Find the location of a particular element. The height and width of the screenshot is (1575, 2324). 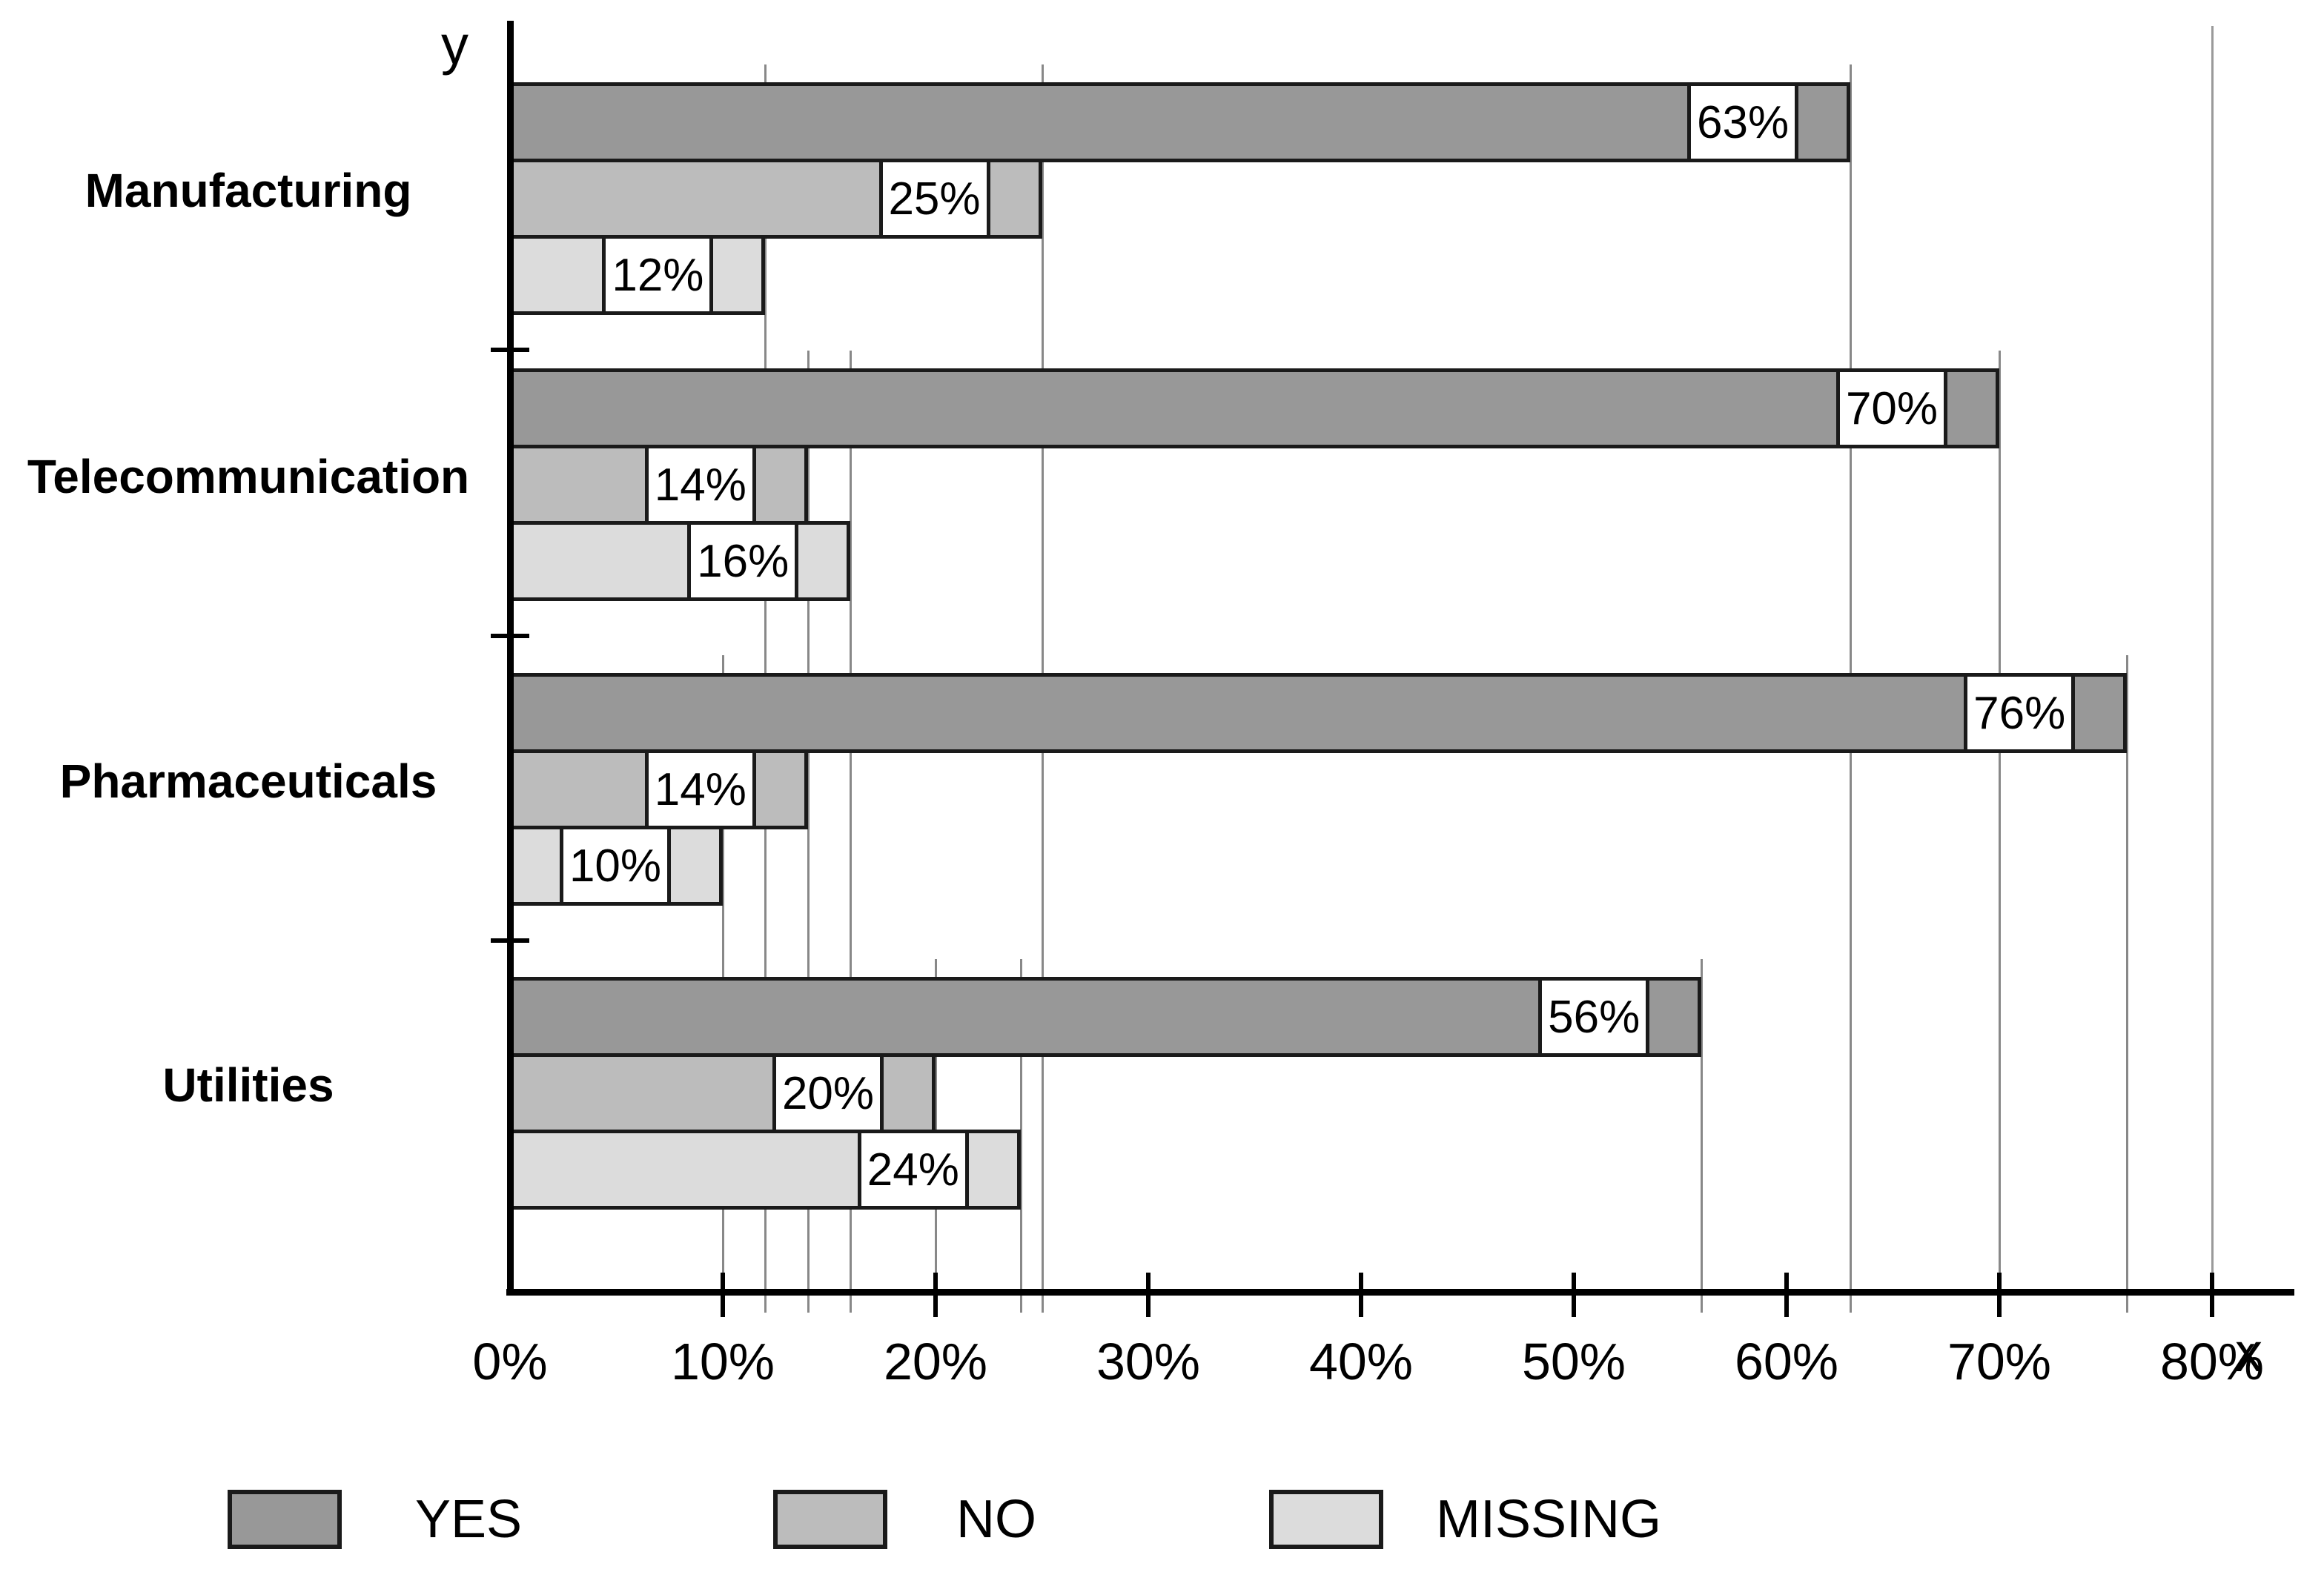

category-label: Pharmaceuticals is located at coordinates (248, 781).